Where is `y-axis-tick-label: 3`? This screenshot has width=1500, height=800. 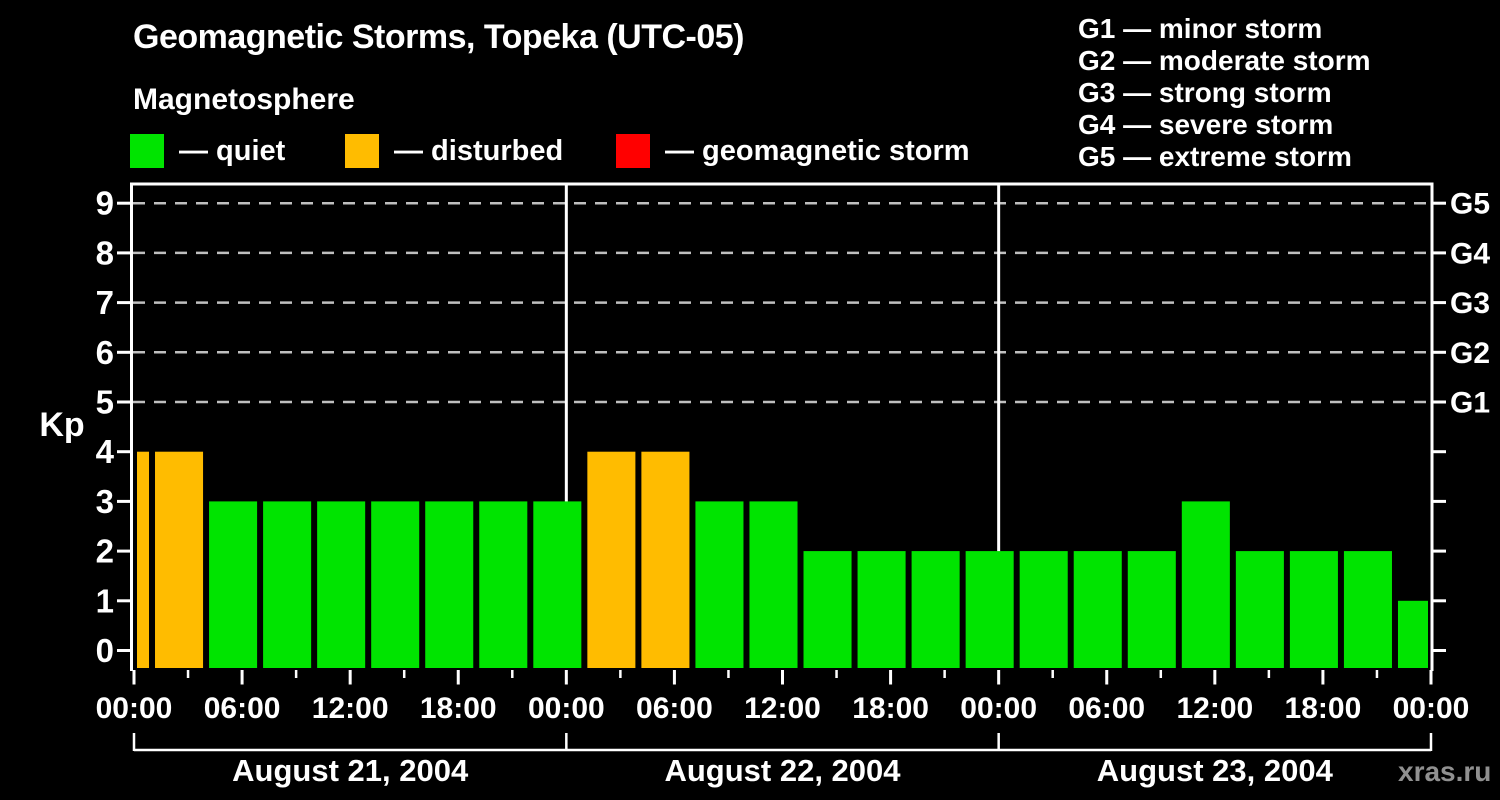
y-axis-tick-label: 3 is located at coordinates (105, 501).